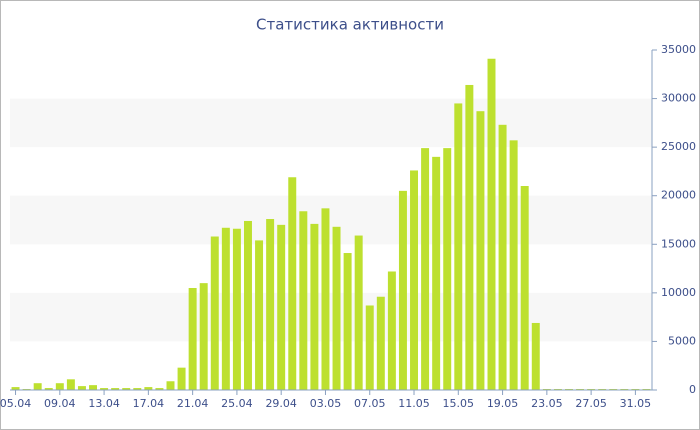 This screenshot has width=700, height=430. I want to click on x-tick-label: 31.05, so click(636, 403).